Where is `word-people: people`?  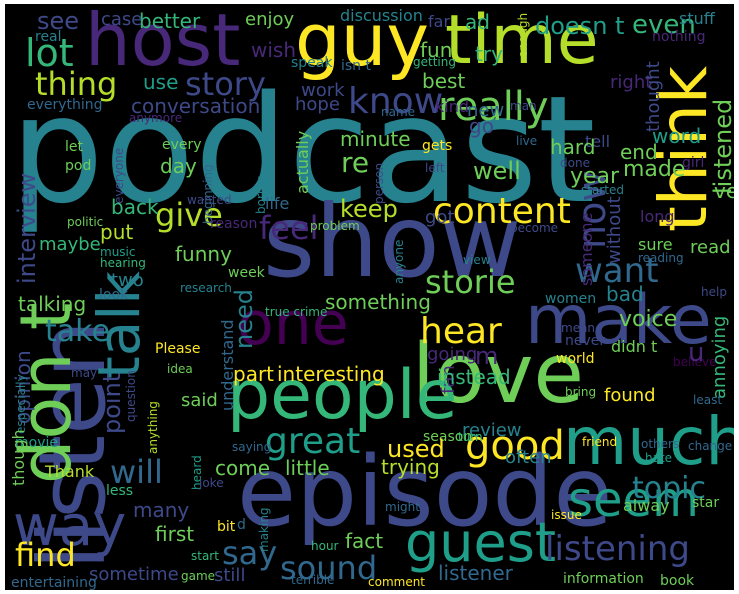
word-people: people is located at coordinates (342, 395).